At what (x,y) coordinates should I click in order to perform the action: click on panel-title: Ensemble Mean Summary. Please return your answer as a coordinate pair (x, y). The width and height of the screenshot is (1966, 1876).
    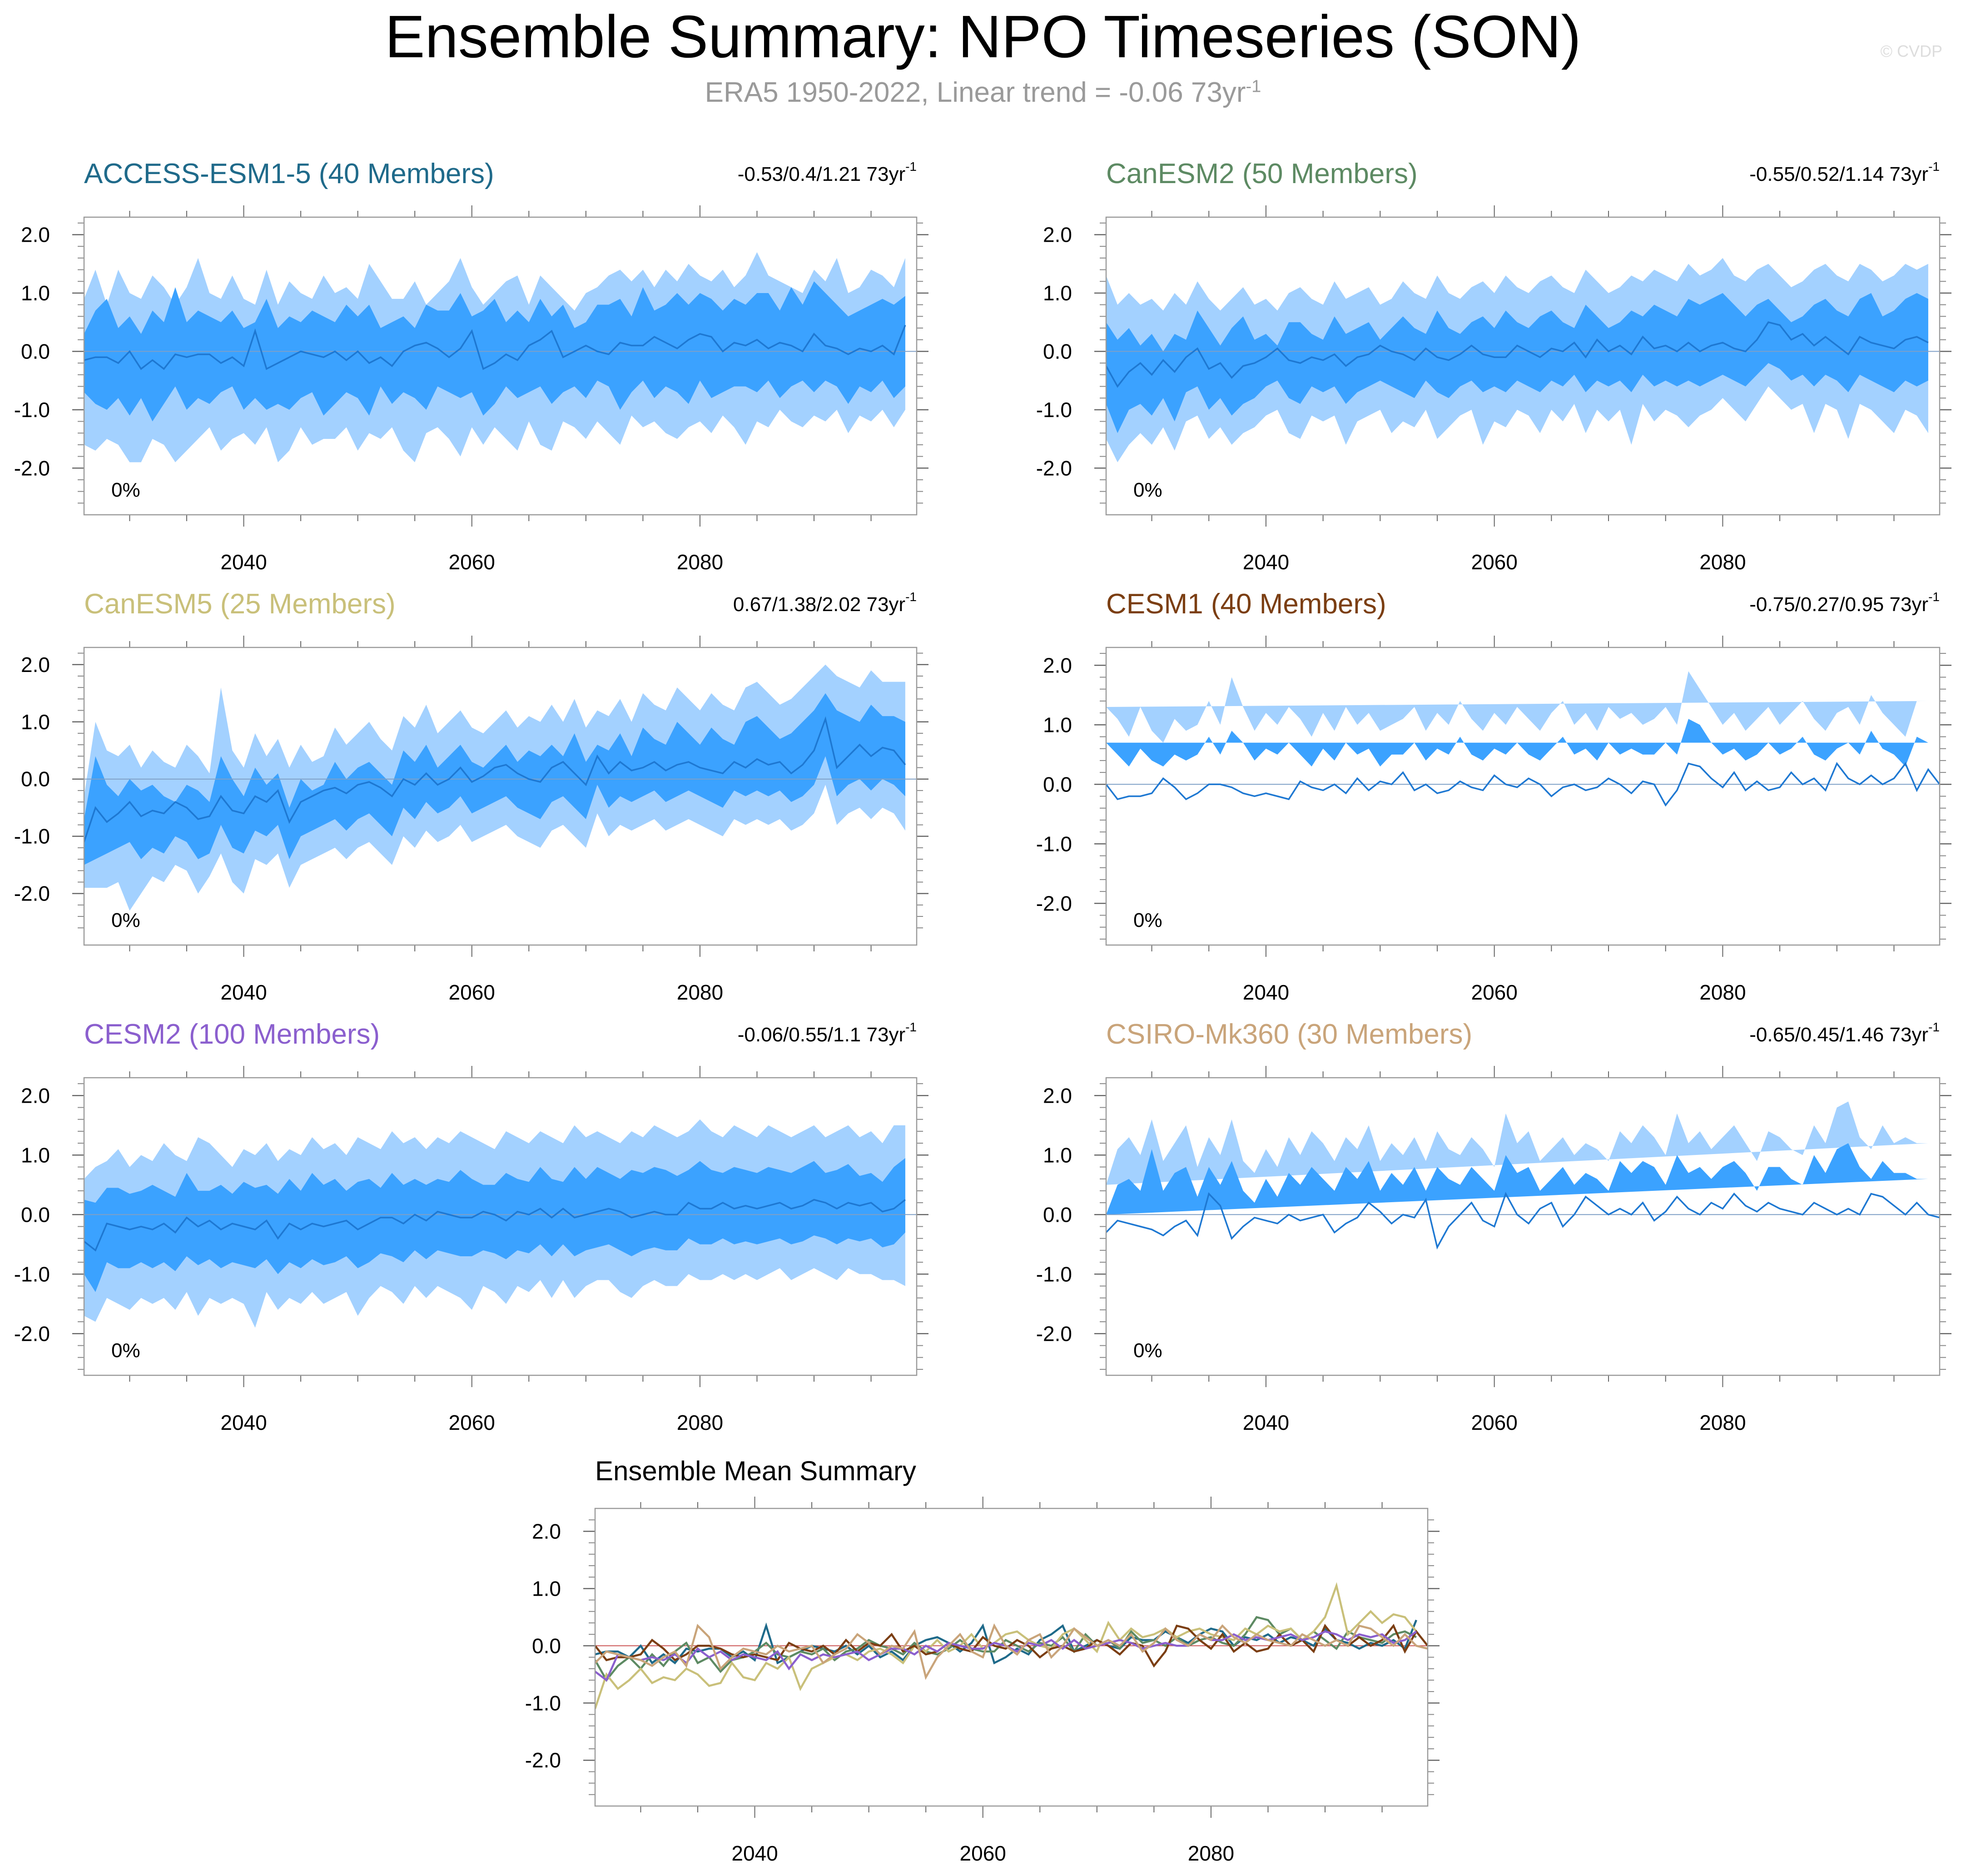
    Looking at the image, I should click on (755, 1471).